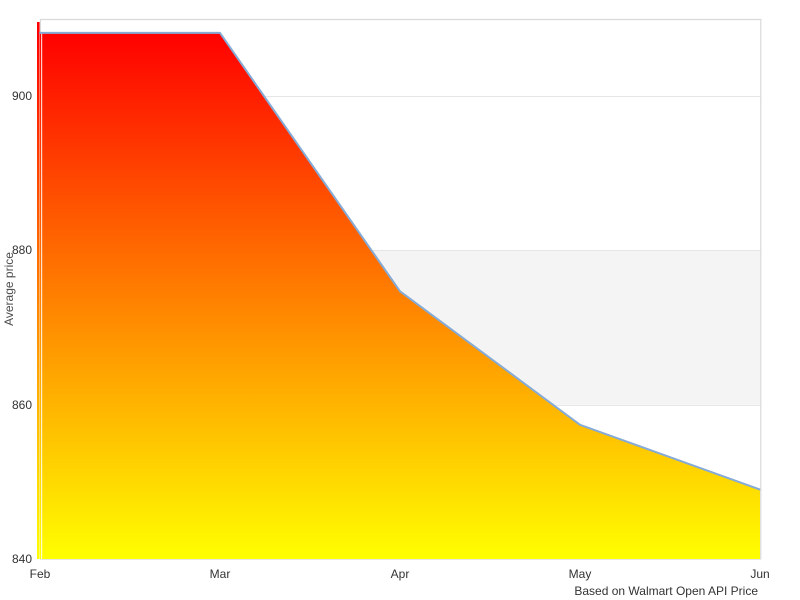 This screenshot has height=600, width=800. I want to click on y-tick-label: 860, so click(21, 404).